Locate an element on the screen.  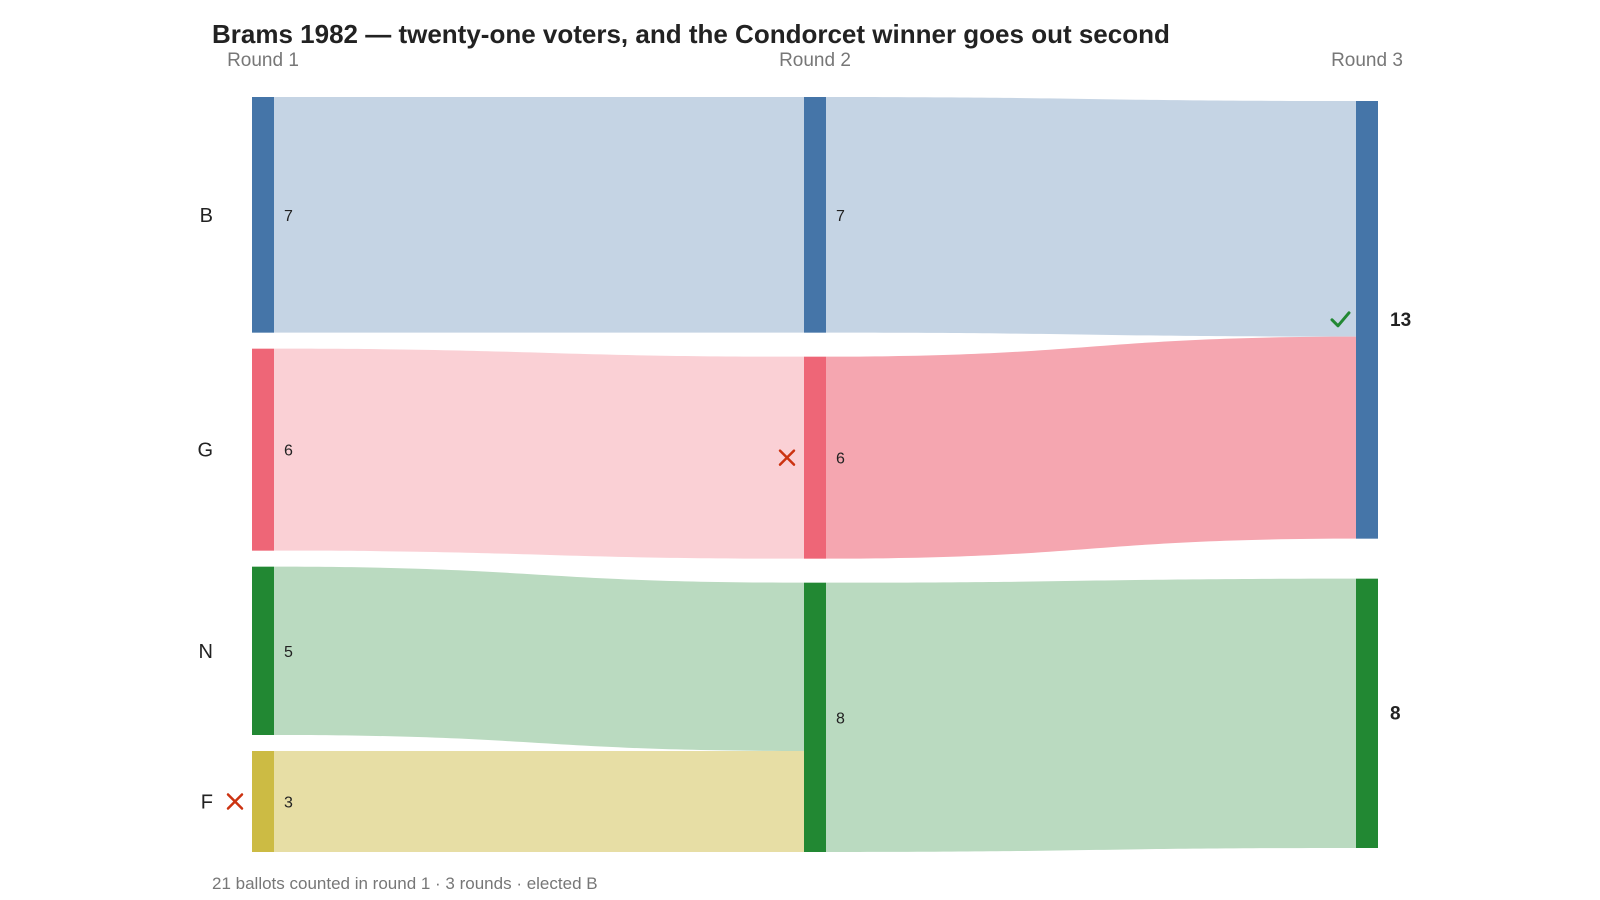
count-label-r2-N: 8 is located at coordinates (840, 718).